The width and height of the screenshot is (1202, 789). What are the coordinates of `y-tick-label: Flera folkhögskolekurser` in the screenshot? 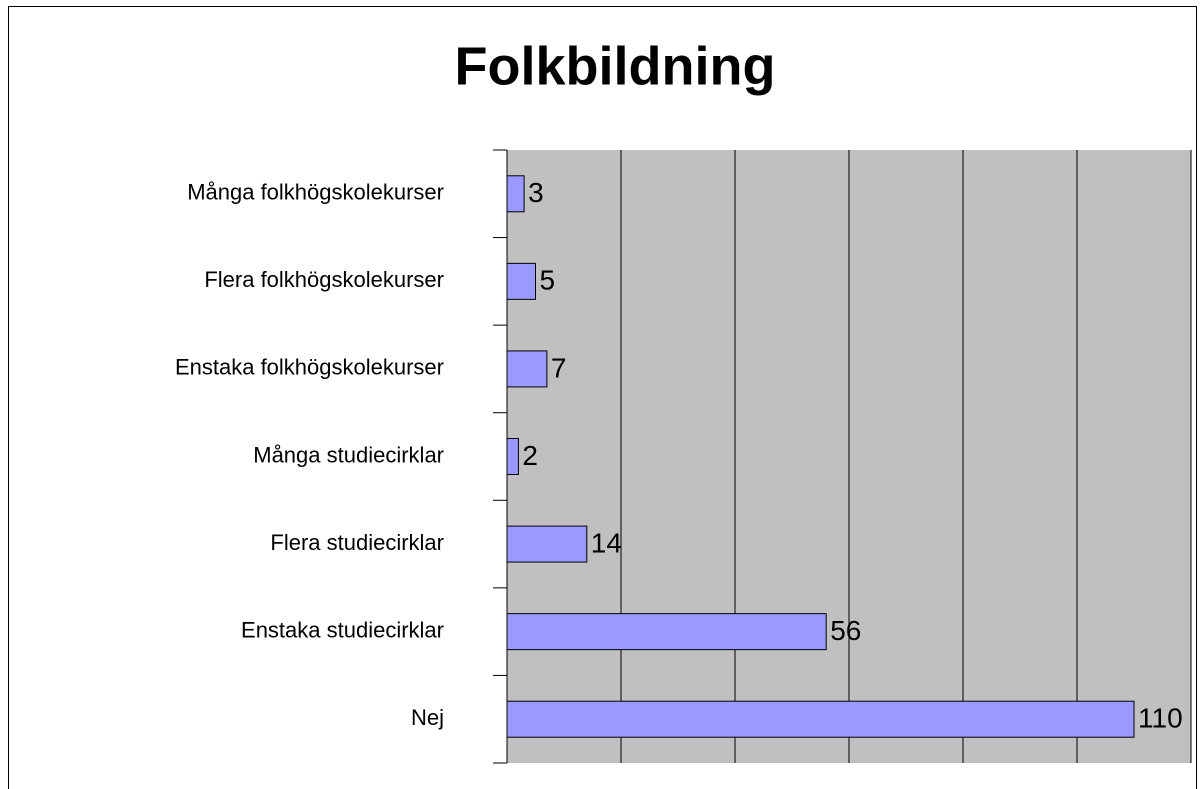 It's located at (324, 279).